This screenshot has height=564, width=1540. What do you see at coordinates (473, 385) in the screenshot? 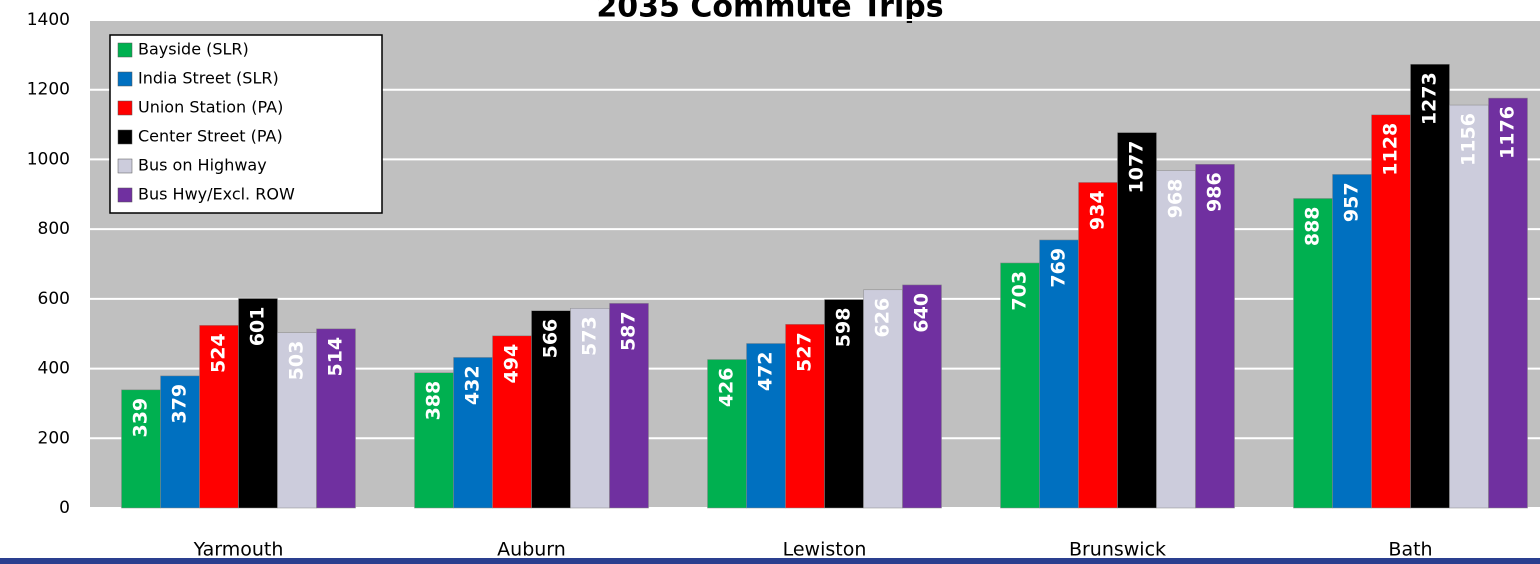
I see `data-label: 432` at bounding box center [473, 385].